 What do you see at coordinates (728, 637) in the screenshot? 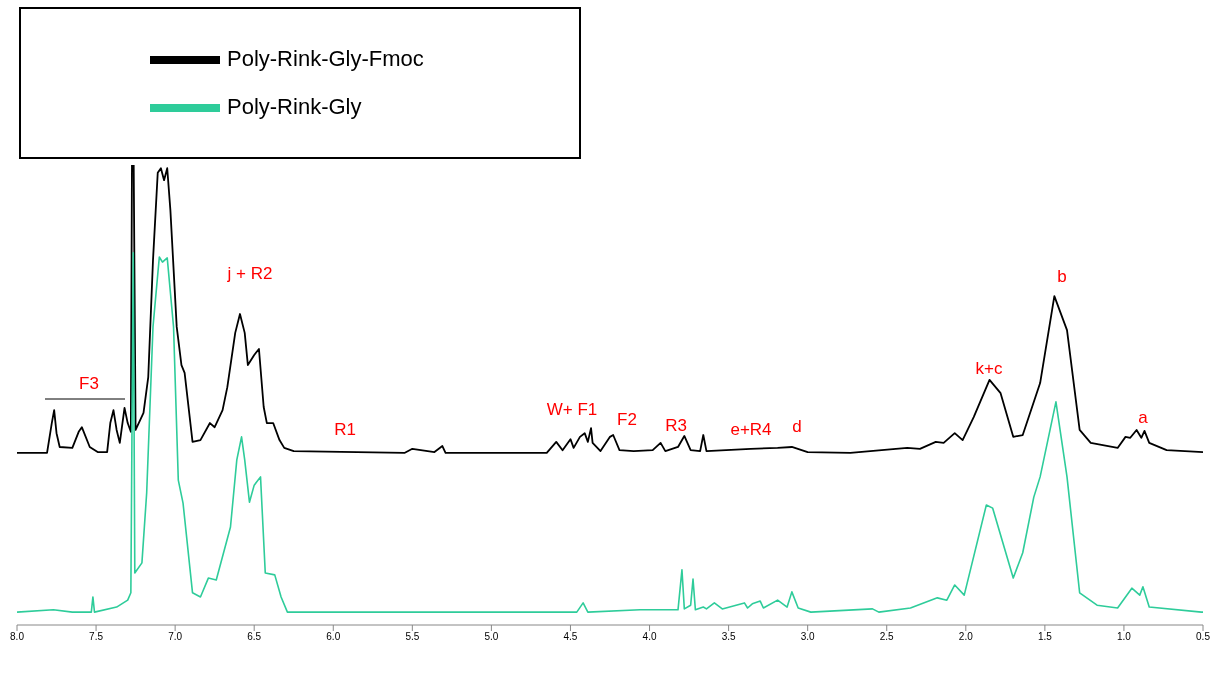
I see `x-tick-label: 3.5` at bounding box center [728, 637].